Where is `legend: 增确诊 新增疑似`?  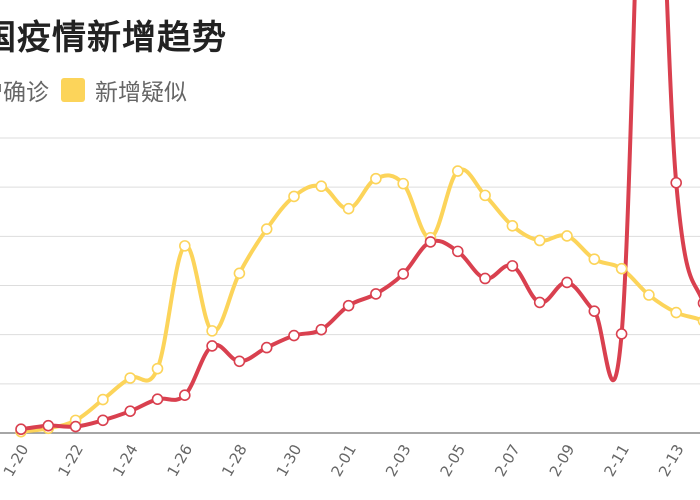 legend: 增确诊 新增疑似 is located at coordinates (93, 90).